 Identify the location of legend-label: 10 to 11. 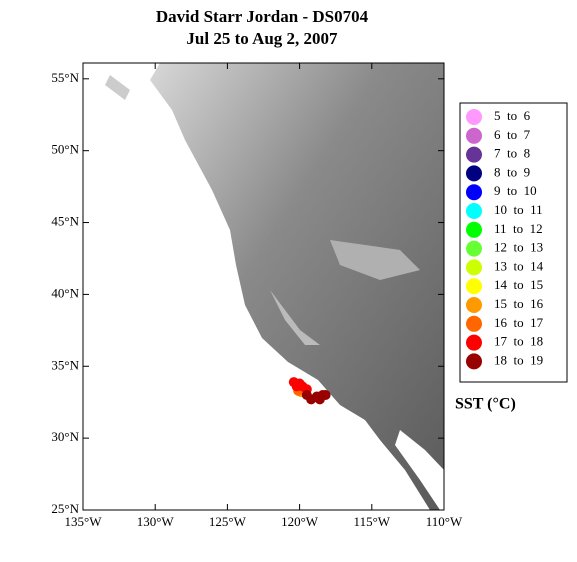
(518, 209).